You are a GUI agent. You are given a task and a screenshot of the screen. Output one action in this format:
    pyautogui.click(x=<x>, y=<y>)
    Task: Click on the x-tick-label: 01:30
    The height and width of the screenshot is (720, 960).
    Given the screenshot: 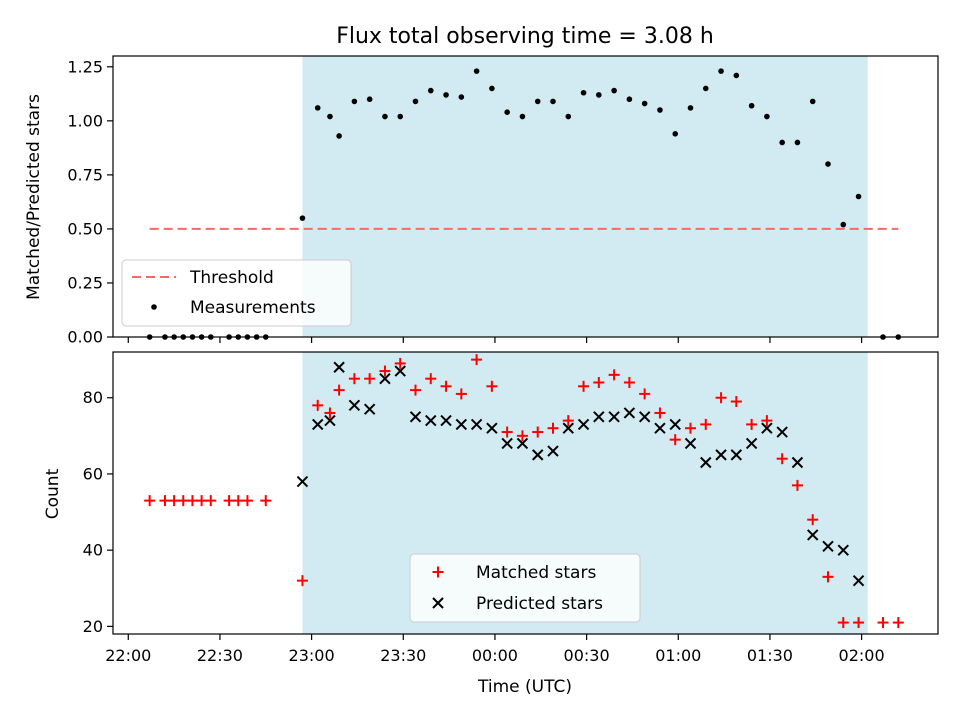 What is the action you would take?
    pyautogui.click(x=770, y=655)
    